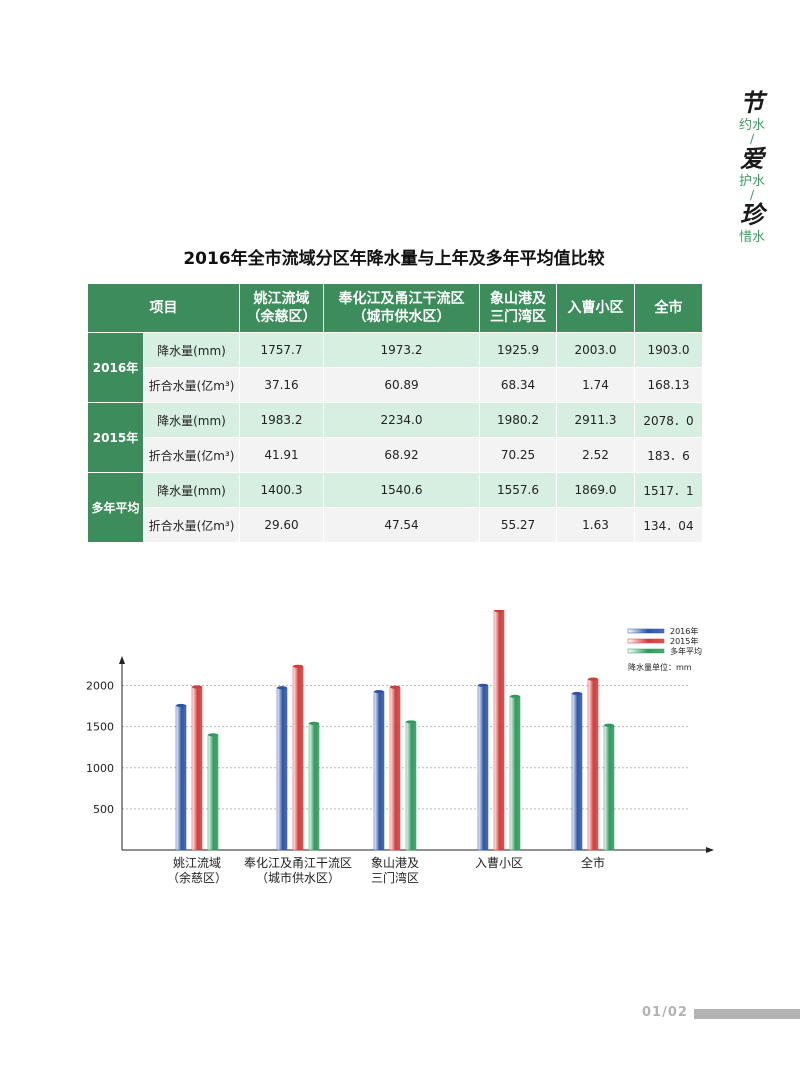 The image size is (800, 1092). Describe the element at coordinates (394, 259) in the screenshot. I see `table-title: 2016年全市流域分区年降水量与上年及多年平均值比较` at that location.